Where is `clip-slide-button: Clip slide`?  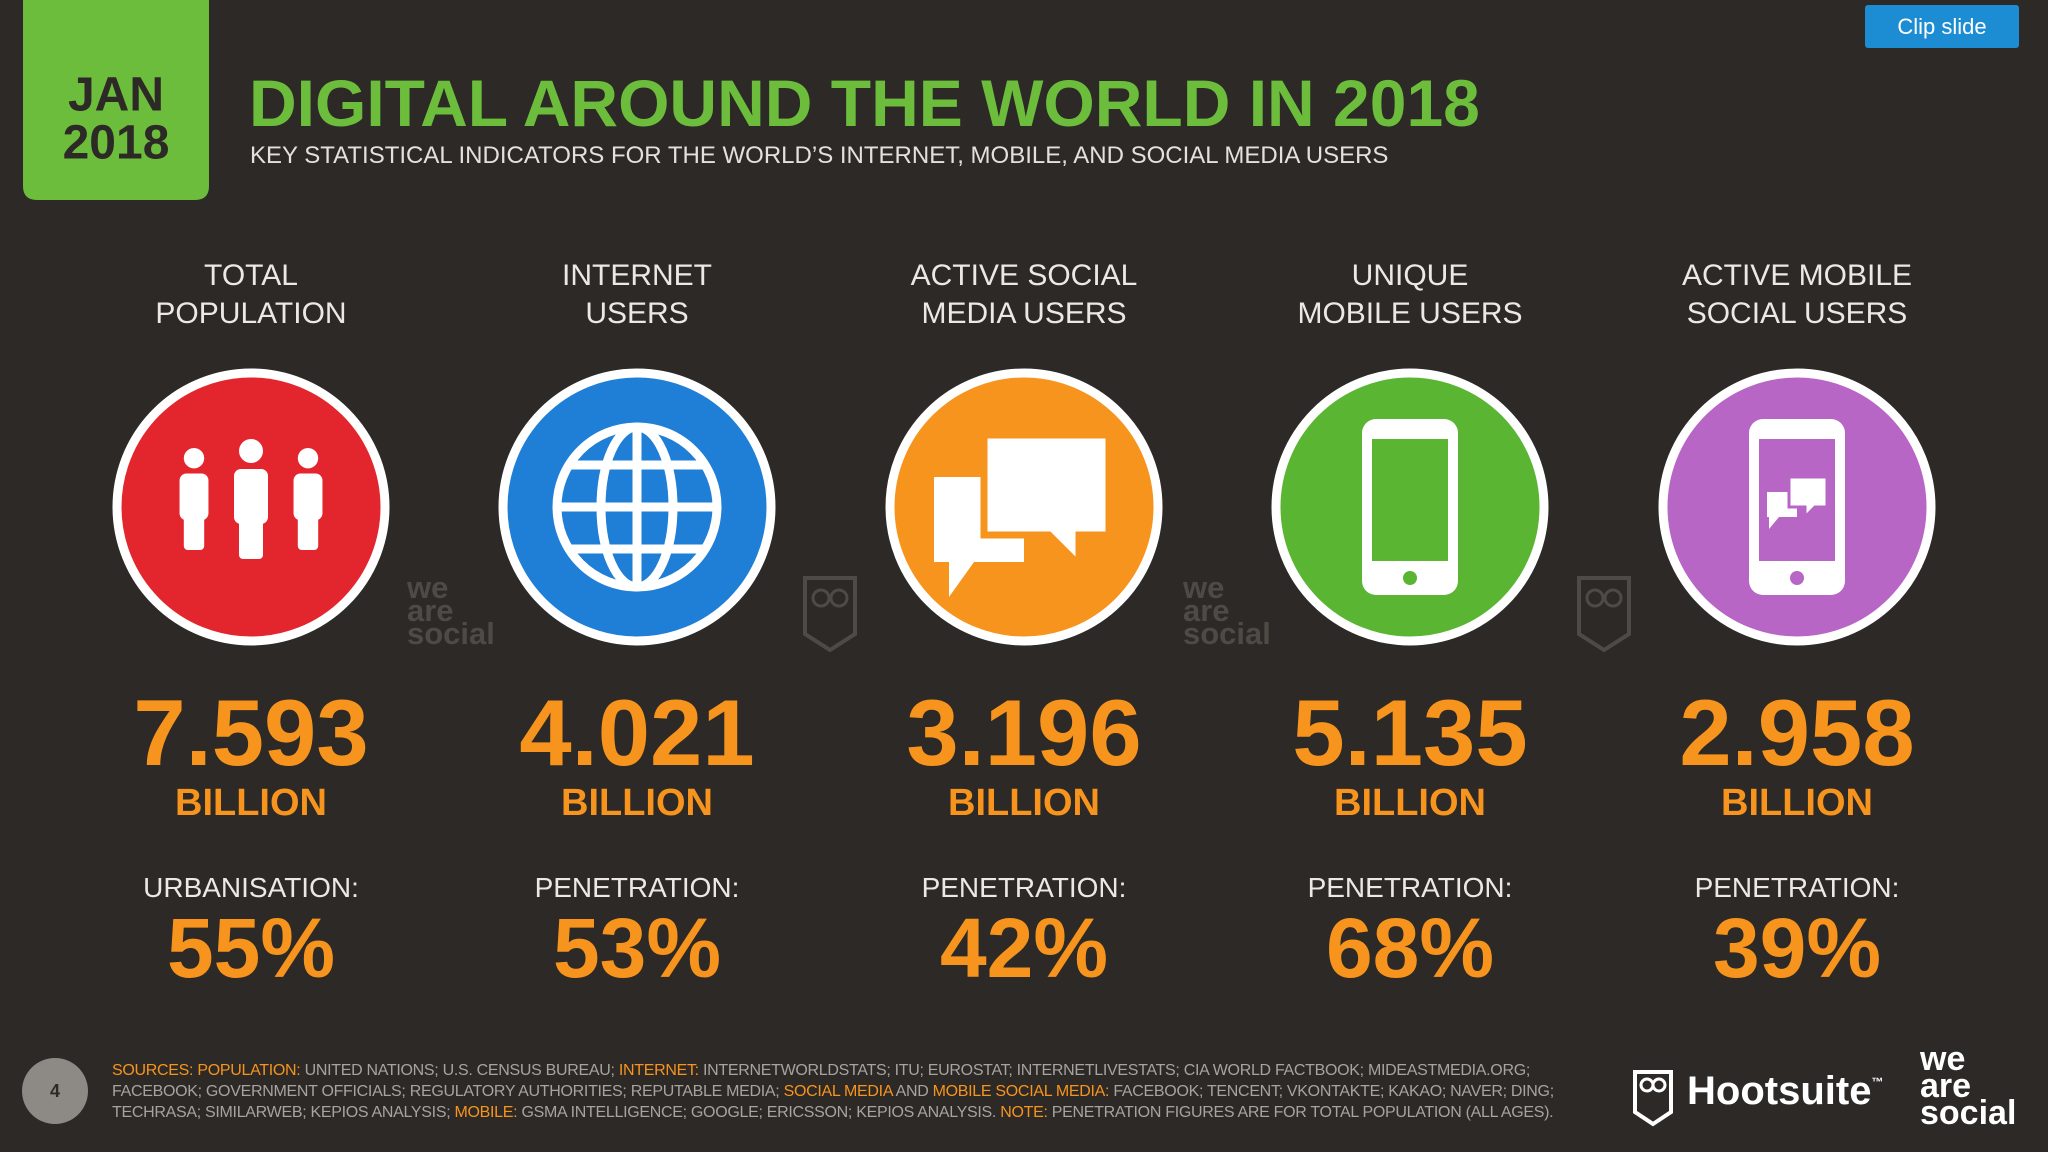 clip-slide-button: Clip slide is located at coordinates (1942, 26).